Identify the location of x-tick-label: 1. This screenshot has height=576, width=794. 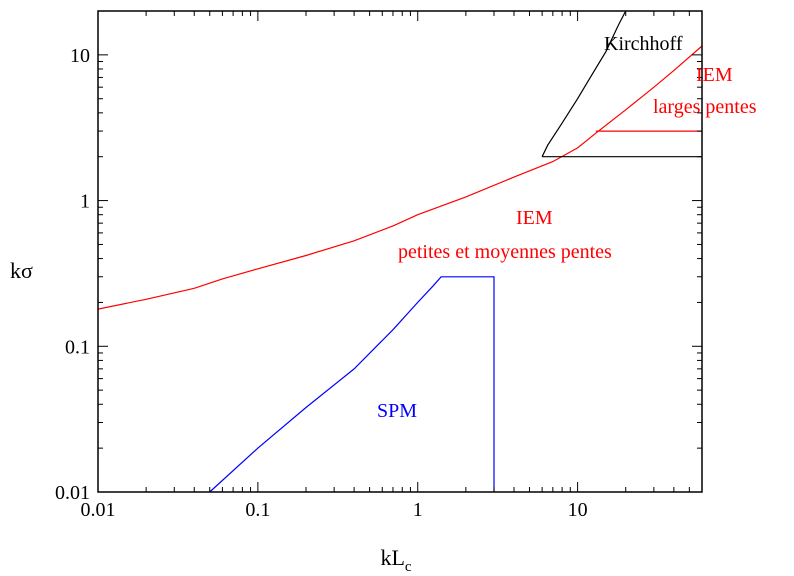
(418, 510).